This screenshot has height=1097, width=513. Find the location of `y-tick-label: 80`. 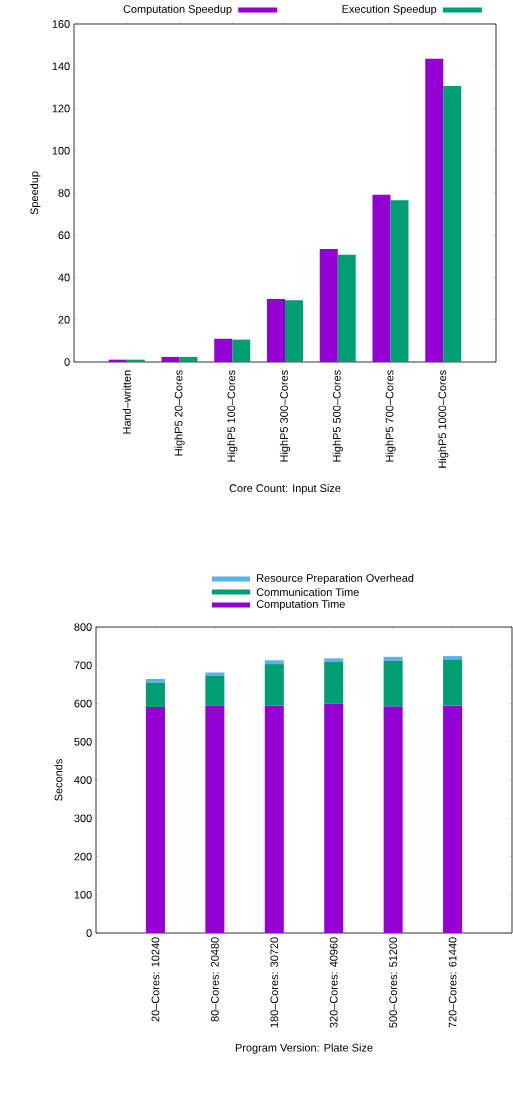

y-tick-label: 80 is located at coordinates (64, 193).